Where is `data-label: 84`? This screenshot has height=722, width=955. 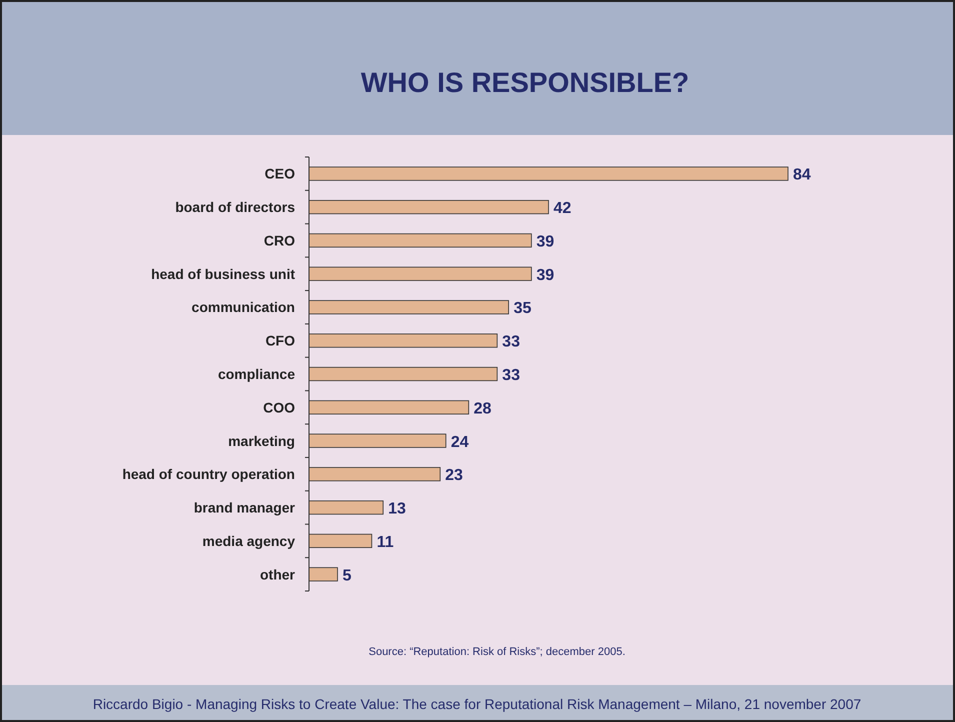
data-label: 84 is located at coordinates (802, 175).